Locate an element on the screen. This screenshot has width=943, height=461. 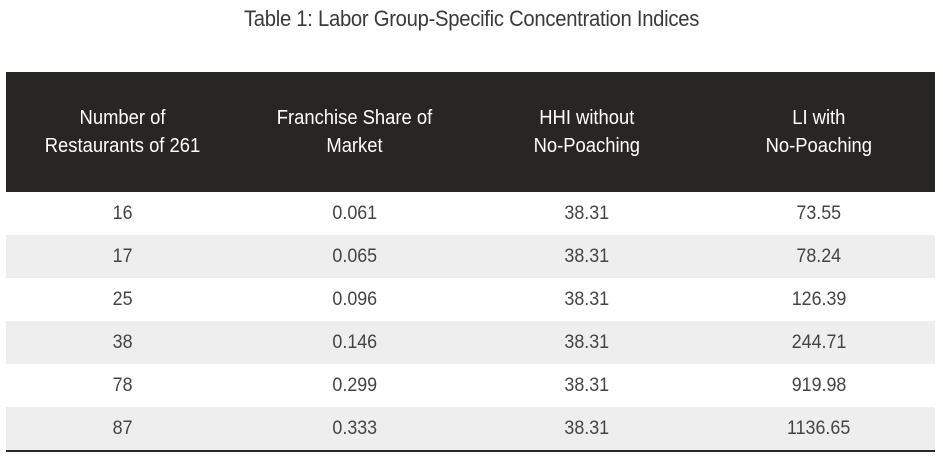
table-row: 87 0.333 38.31 1136.65 is located at coordinates (470, 428).